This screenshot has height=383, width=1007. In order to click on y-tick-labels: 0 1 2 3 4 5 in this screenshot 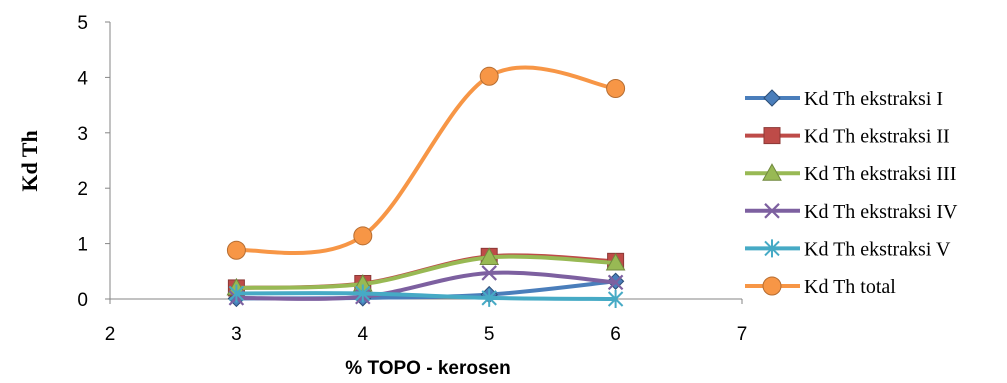, I will do `click(93, 162)`.